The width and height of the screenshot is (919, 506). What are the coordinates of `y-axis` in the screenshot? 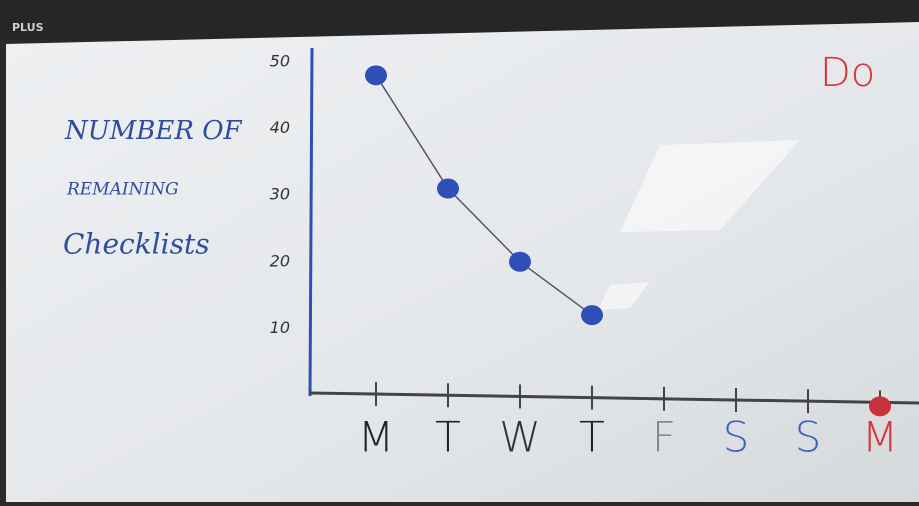 It's located at (311, 222).